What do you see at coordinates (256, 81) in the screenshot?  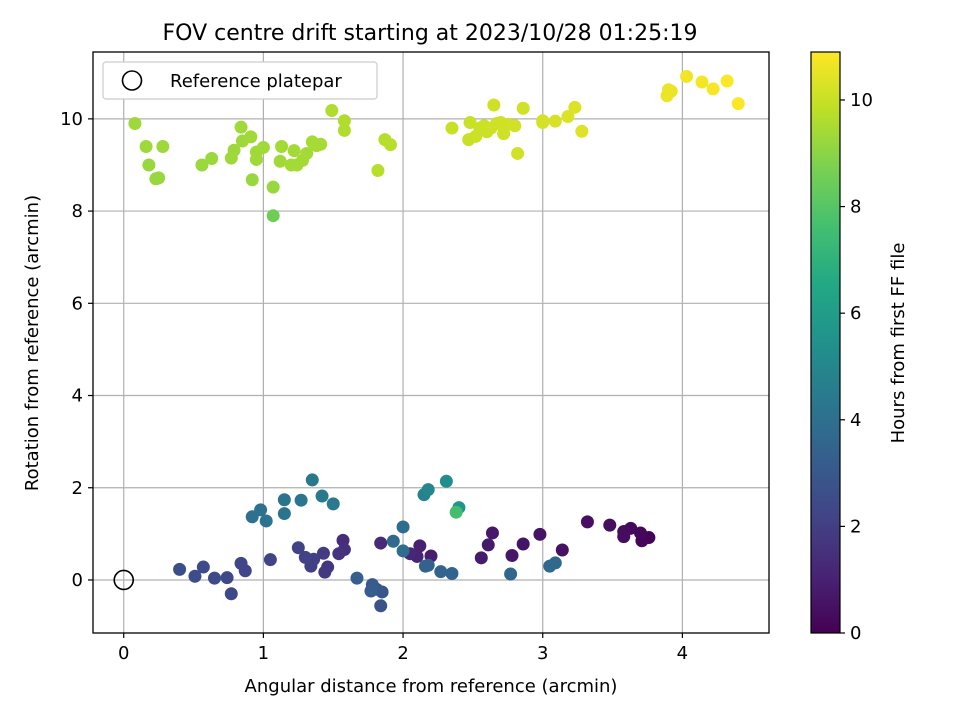 I see `legend-entry-reference-platepar: Reference platepar` at bounding box center [256, 81].